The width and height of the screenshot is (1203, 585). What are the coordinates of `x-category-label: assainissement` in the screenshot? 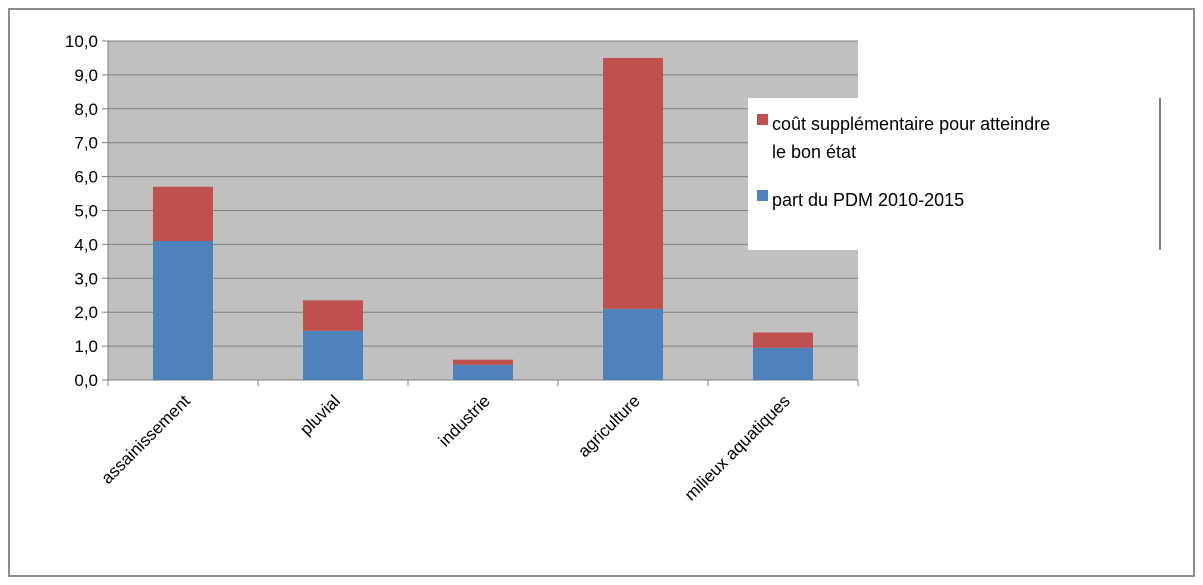 It's located at (146, 439).